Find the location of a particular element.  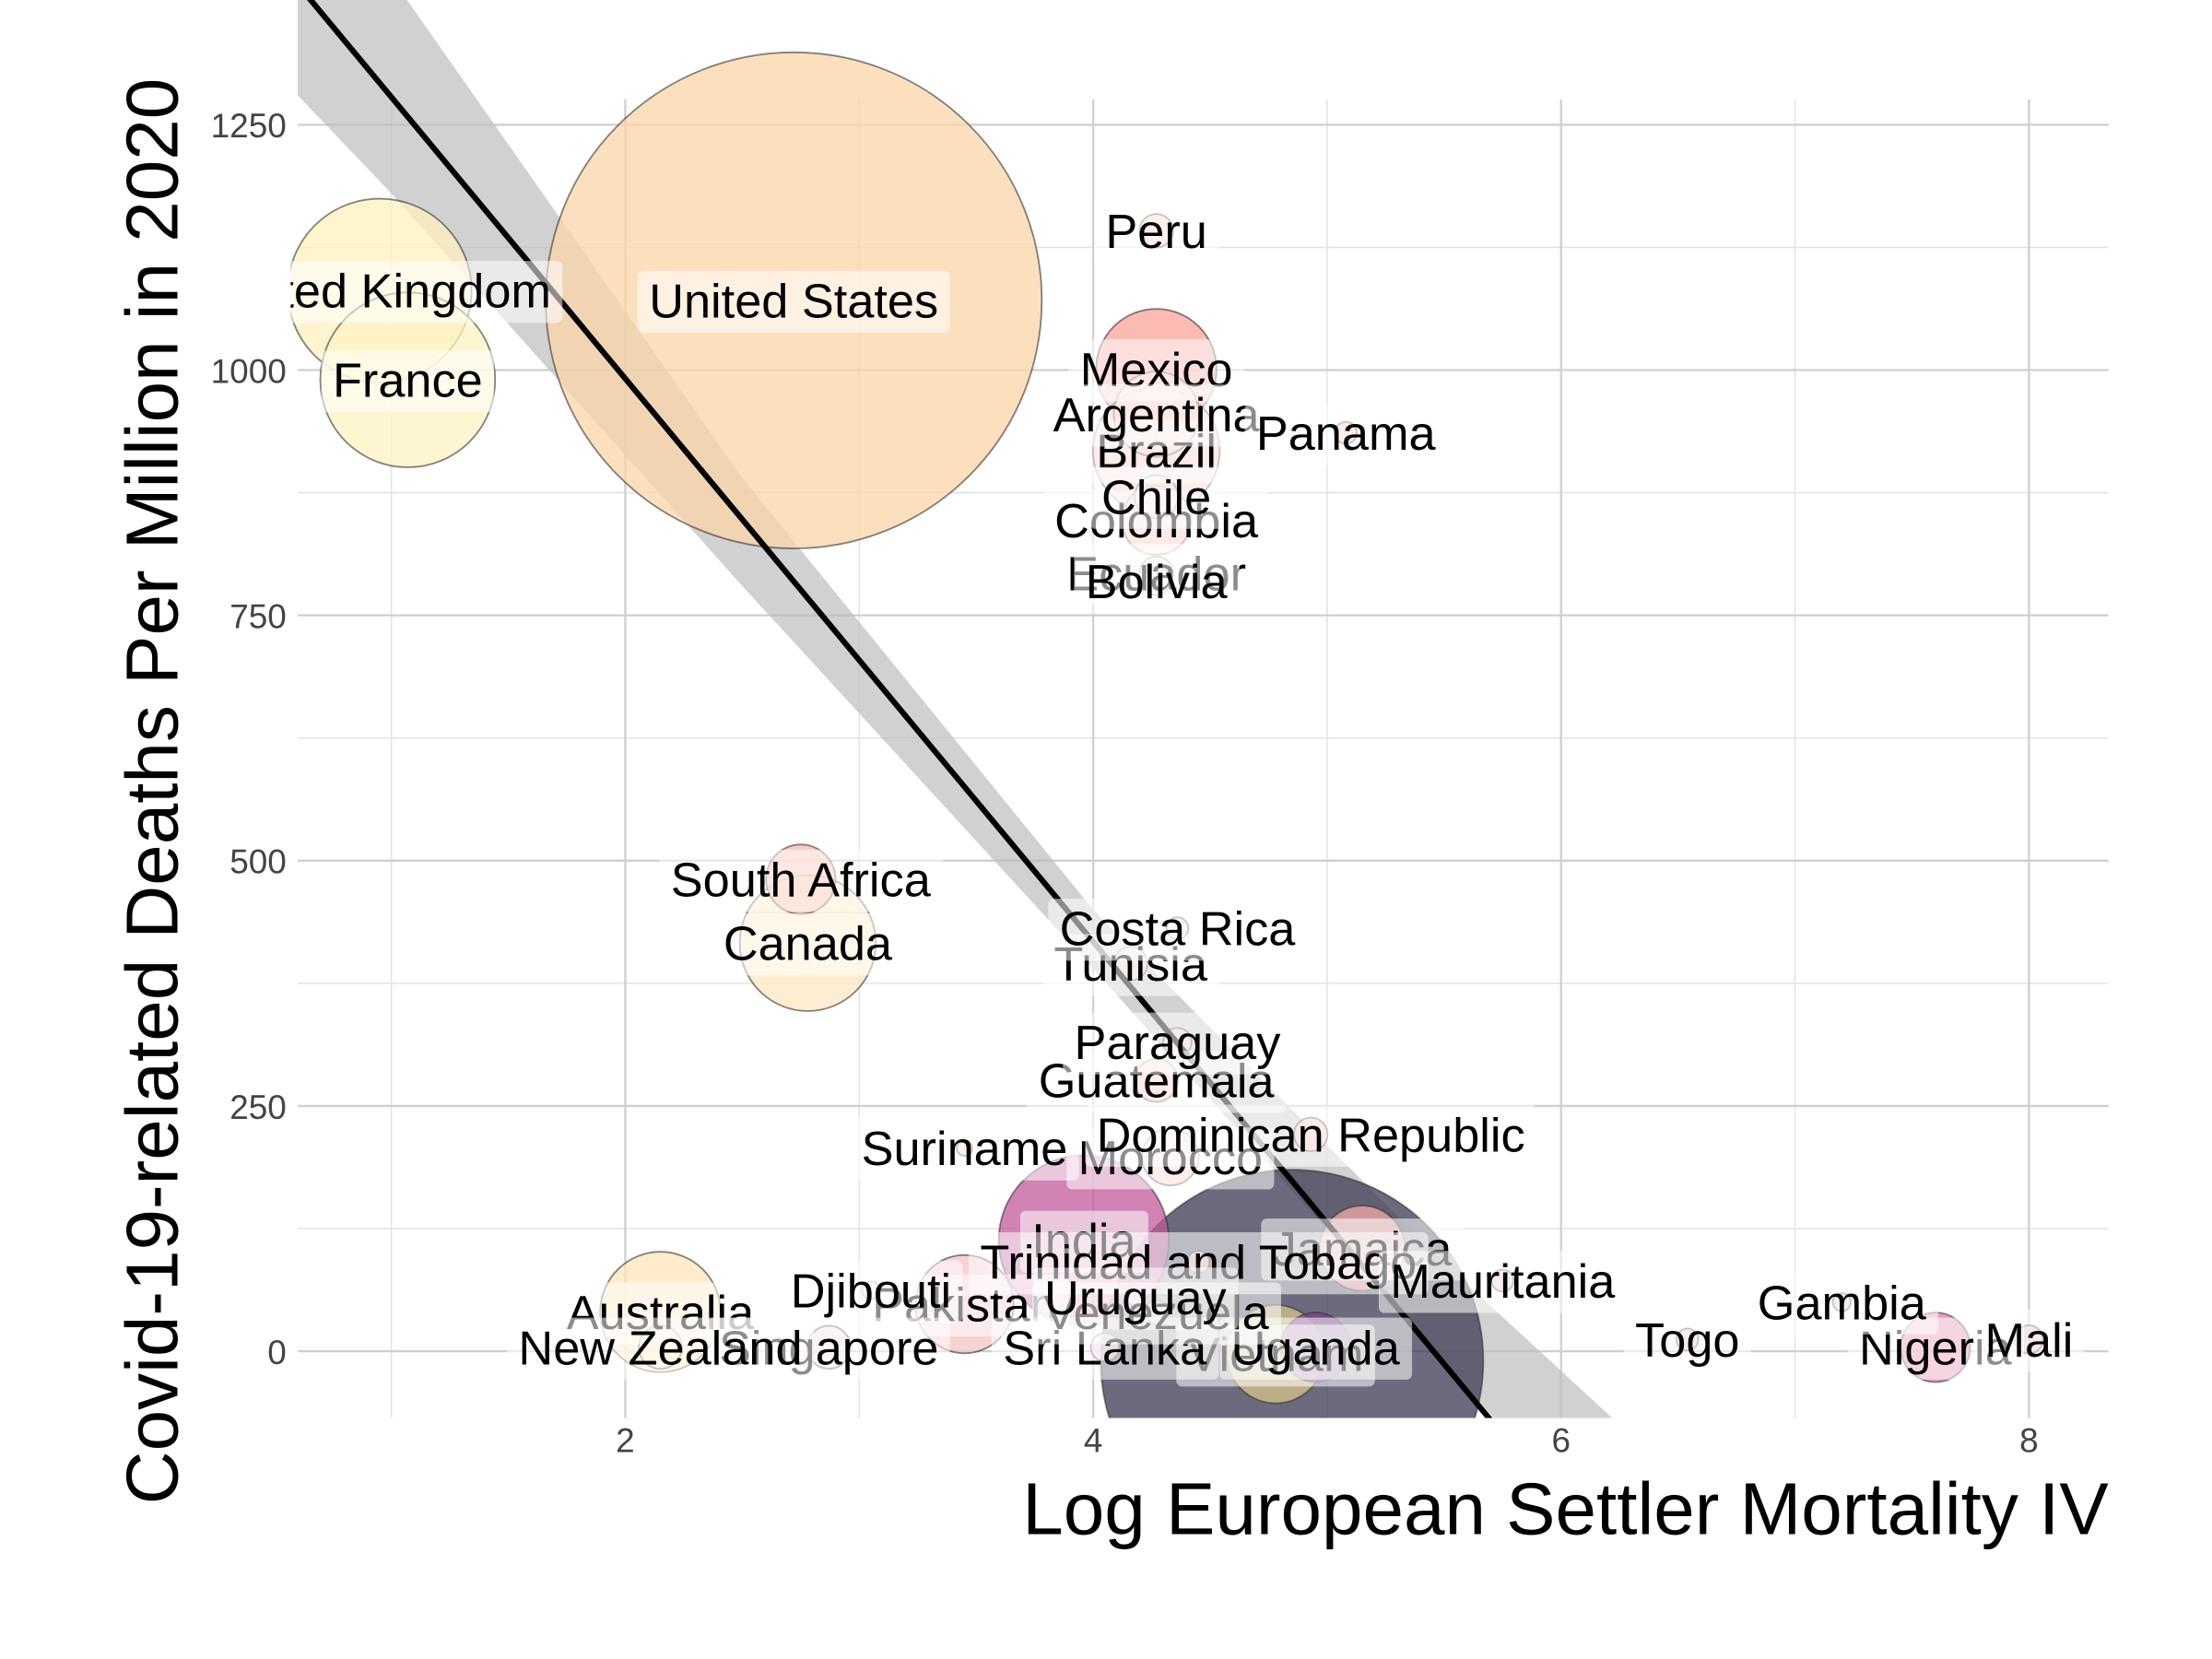

point-label: New Zealand is located at coordinates (660, 1348).